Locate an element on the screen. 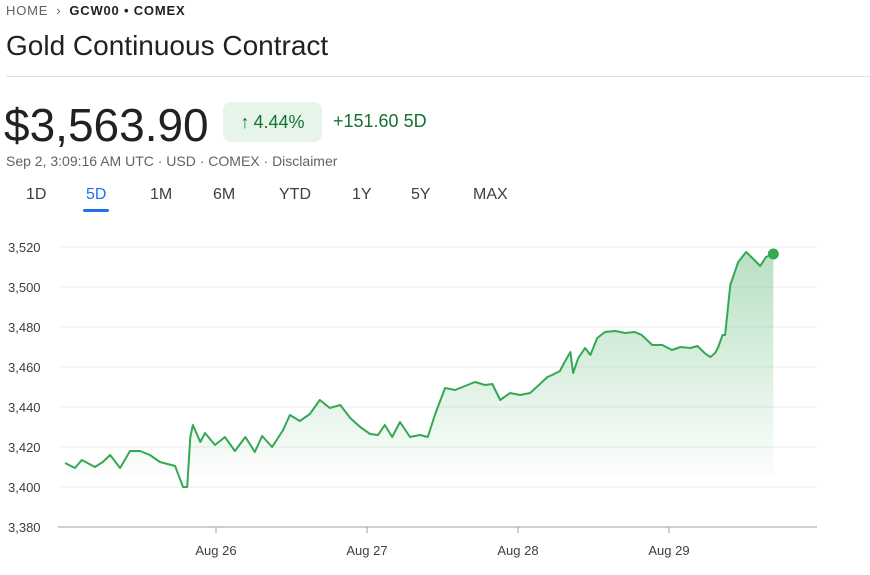  breadcrumb: HOME › GCW00 • COMEX is located at coordinates (95, 10).